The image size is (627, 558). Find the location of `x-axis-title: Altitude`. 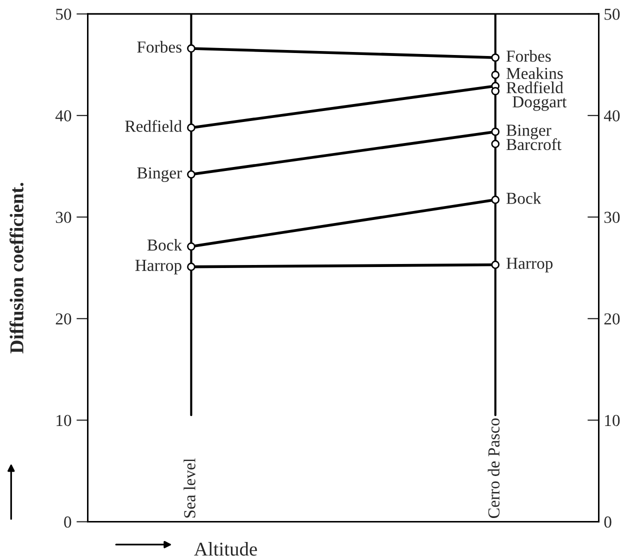

x-axis-title: Altitude is located at coordinates (225, 549).